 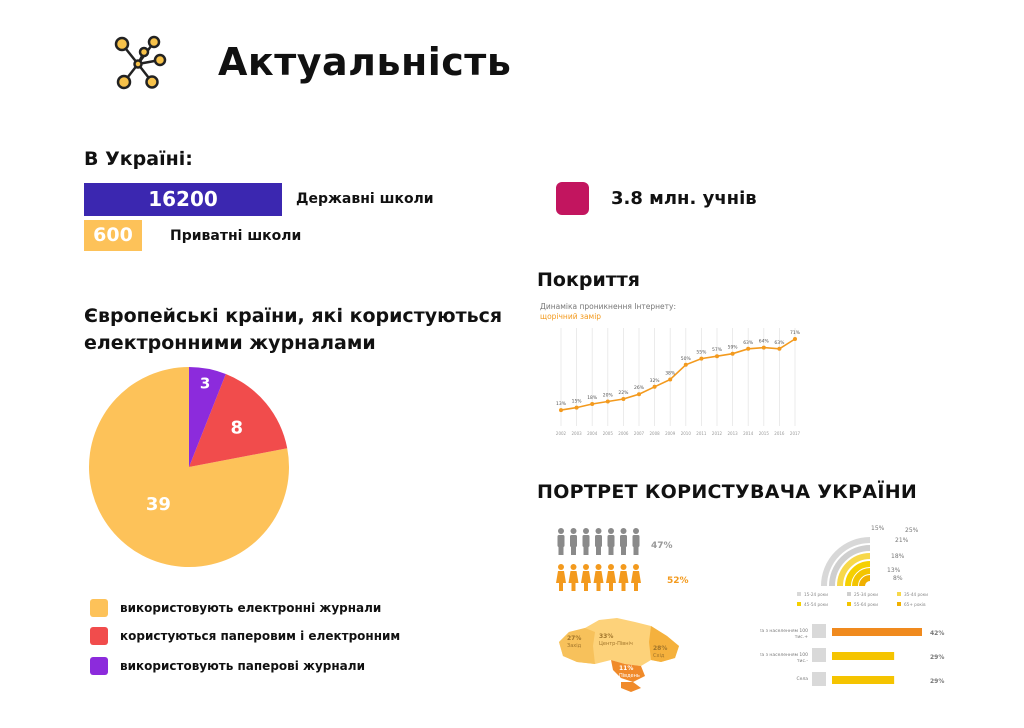 What do you see at coordinates (795, 433) in the screenshot?
I see `x-tick-label: 2017` at bounding box center [795, 433].